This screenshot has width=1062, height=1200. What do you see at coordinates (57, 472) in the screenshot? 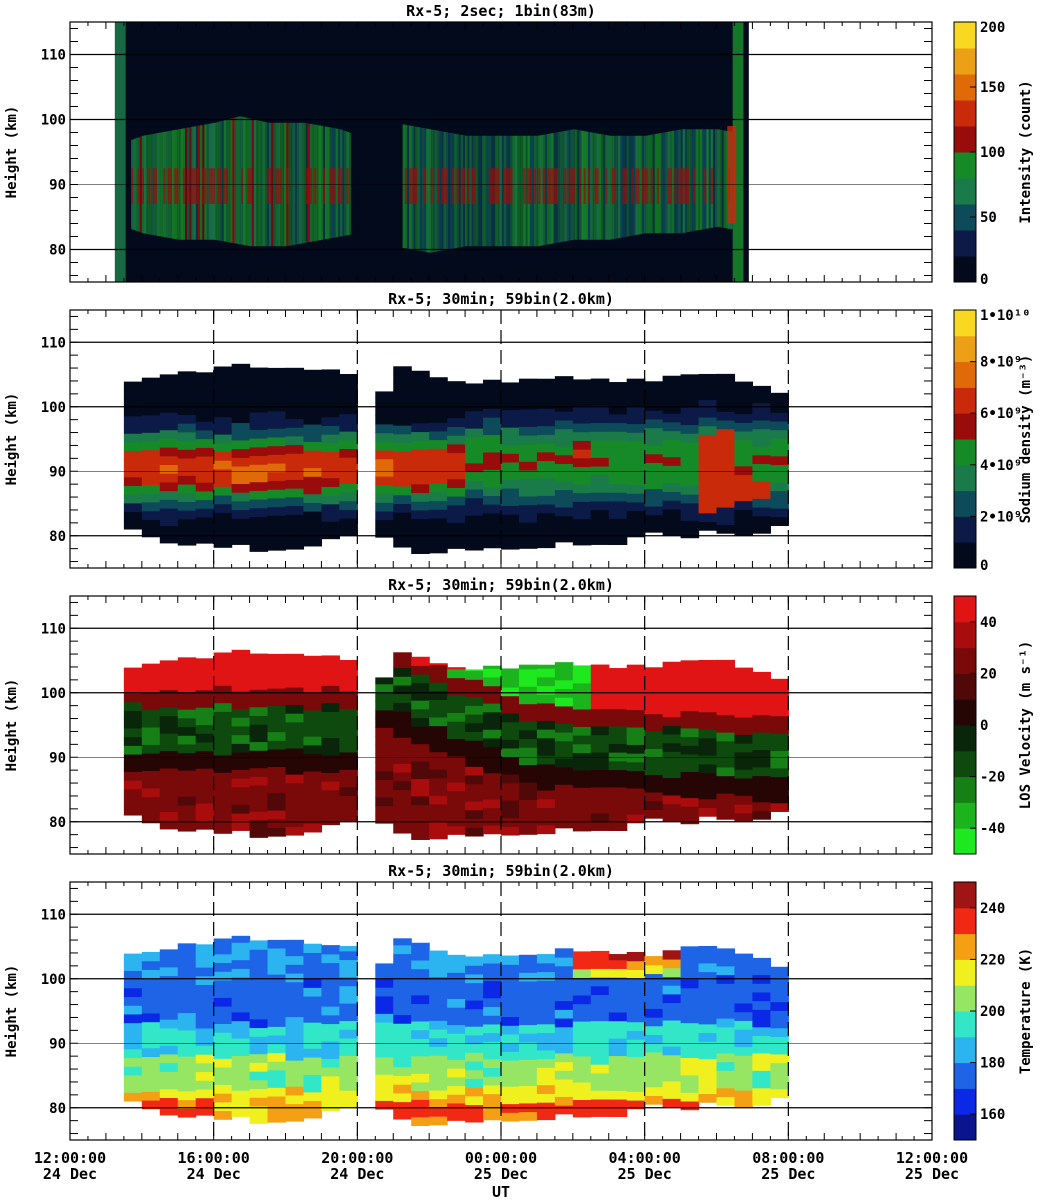
I see `y-tick-label: 90` at bounding box center [57, 472].